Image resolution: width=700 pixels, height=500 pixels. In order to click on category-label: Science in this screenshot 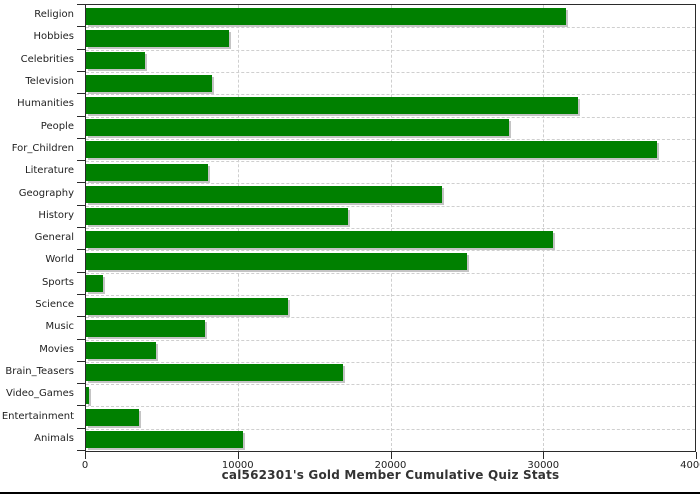, I will do `click(54, 305)`.